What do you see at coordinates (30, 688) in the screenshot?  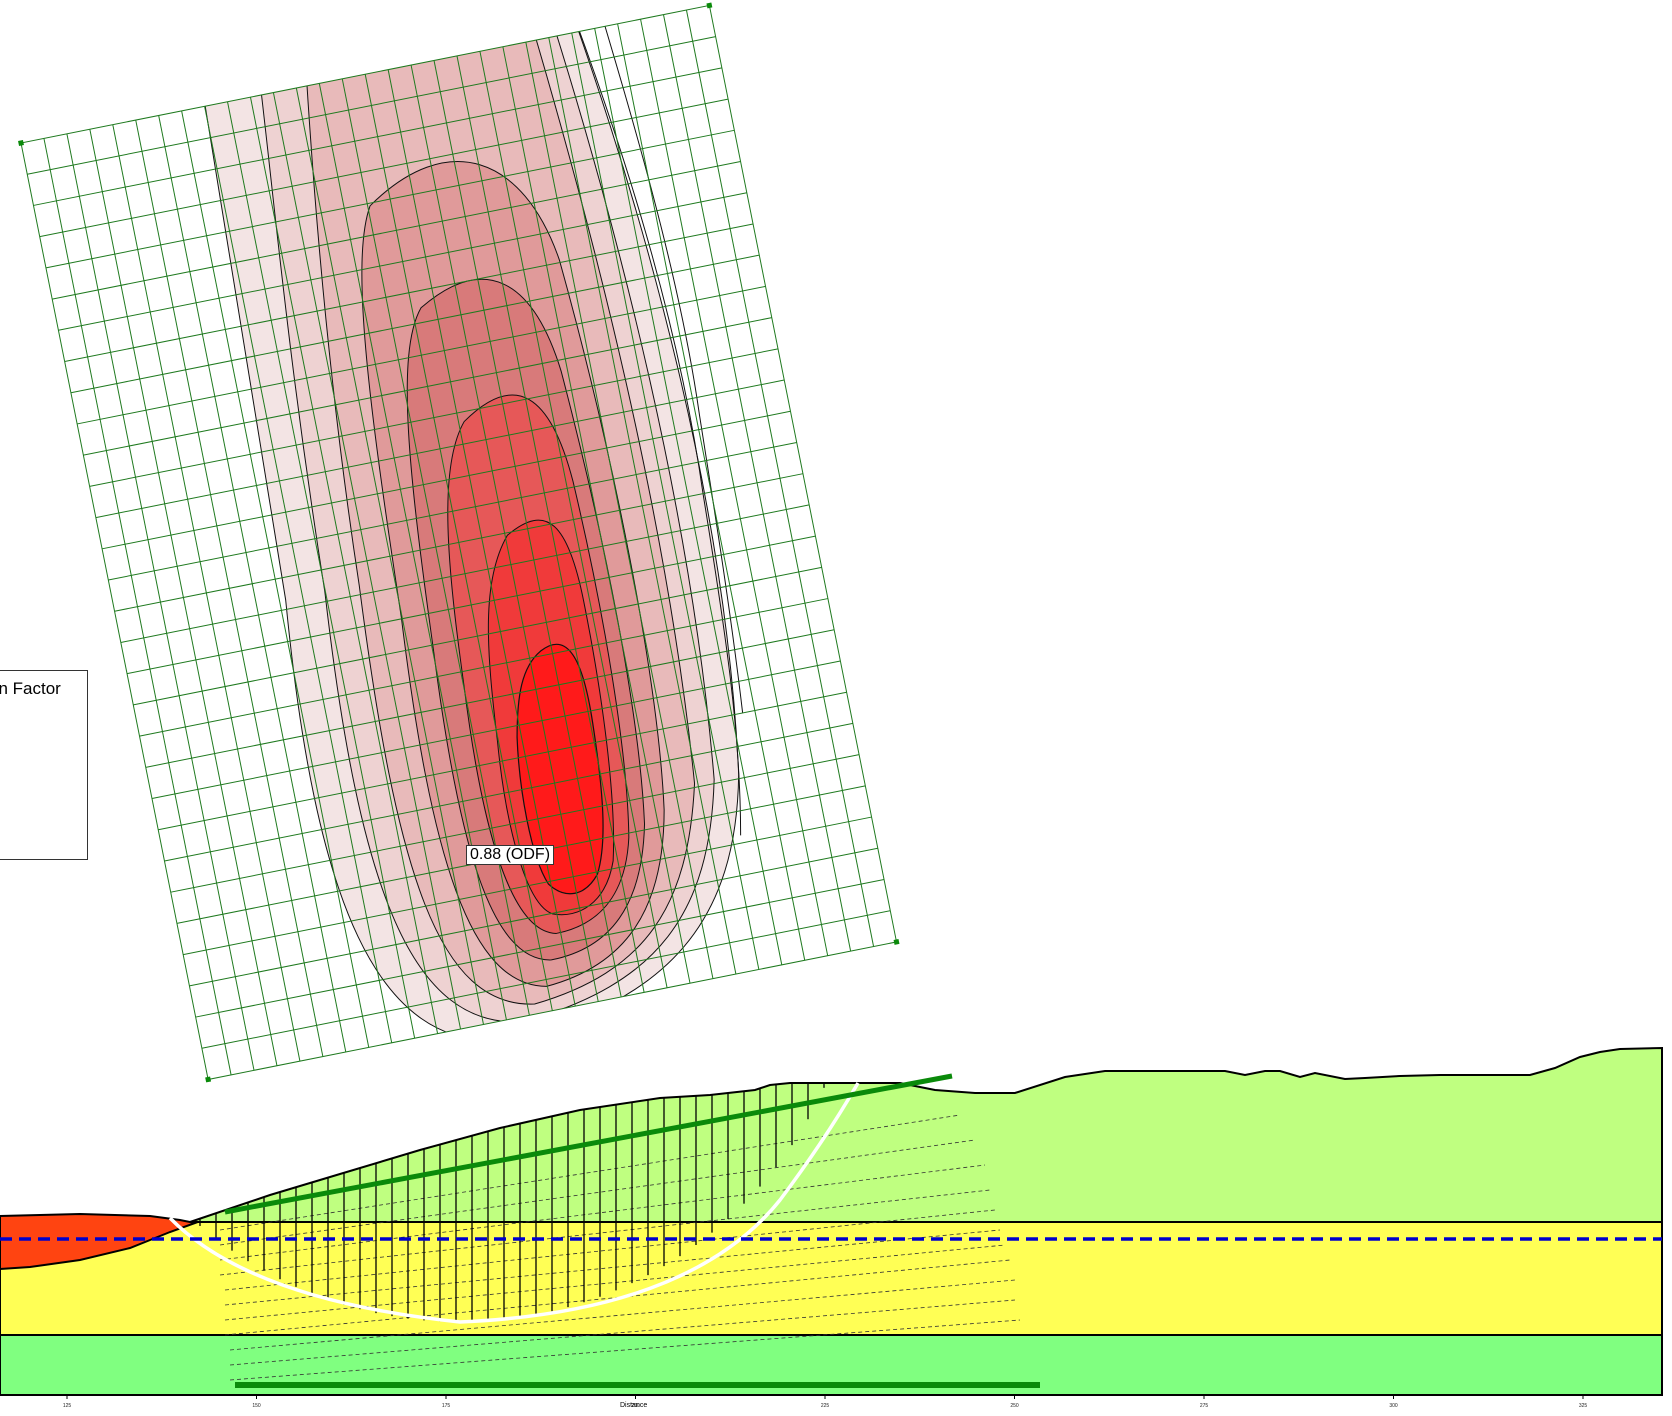 I see `legend-title: gn Factor` at bounding box center [30, 688].